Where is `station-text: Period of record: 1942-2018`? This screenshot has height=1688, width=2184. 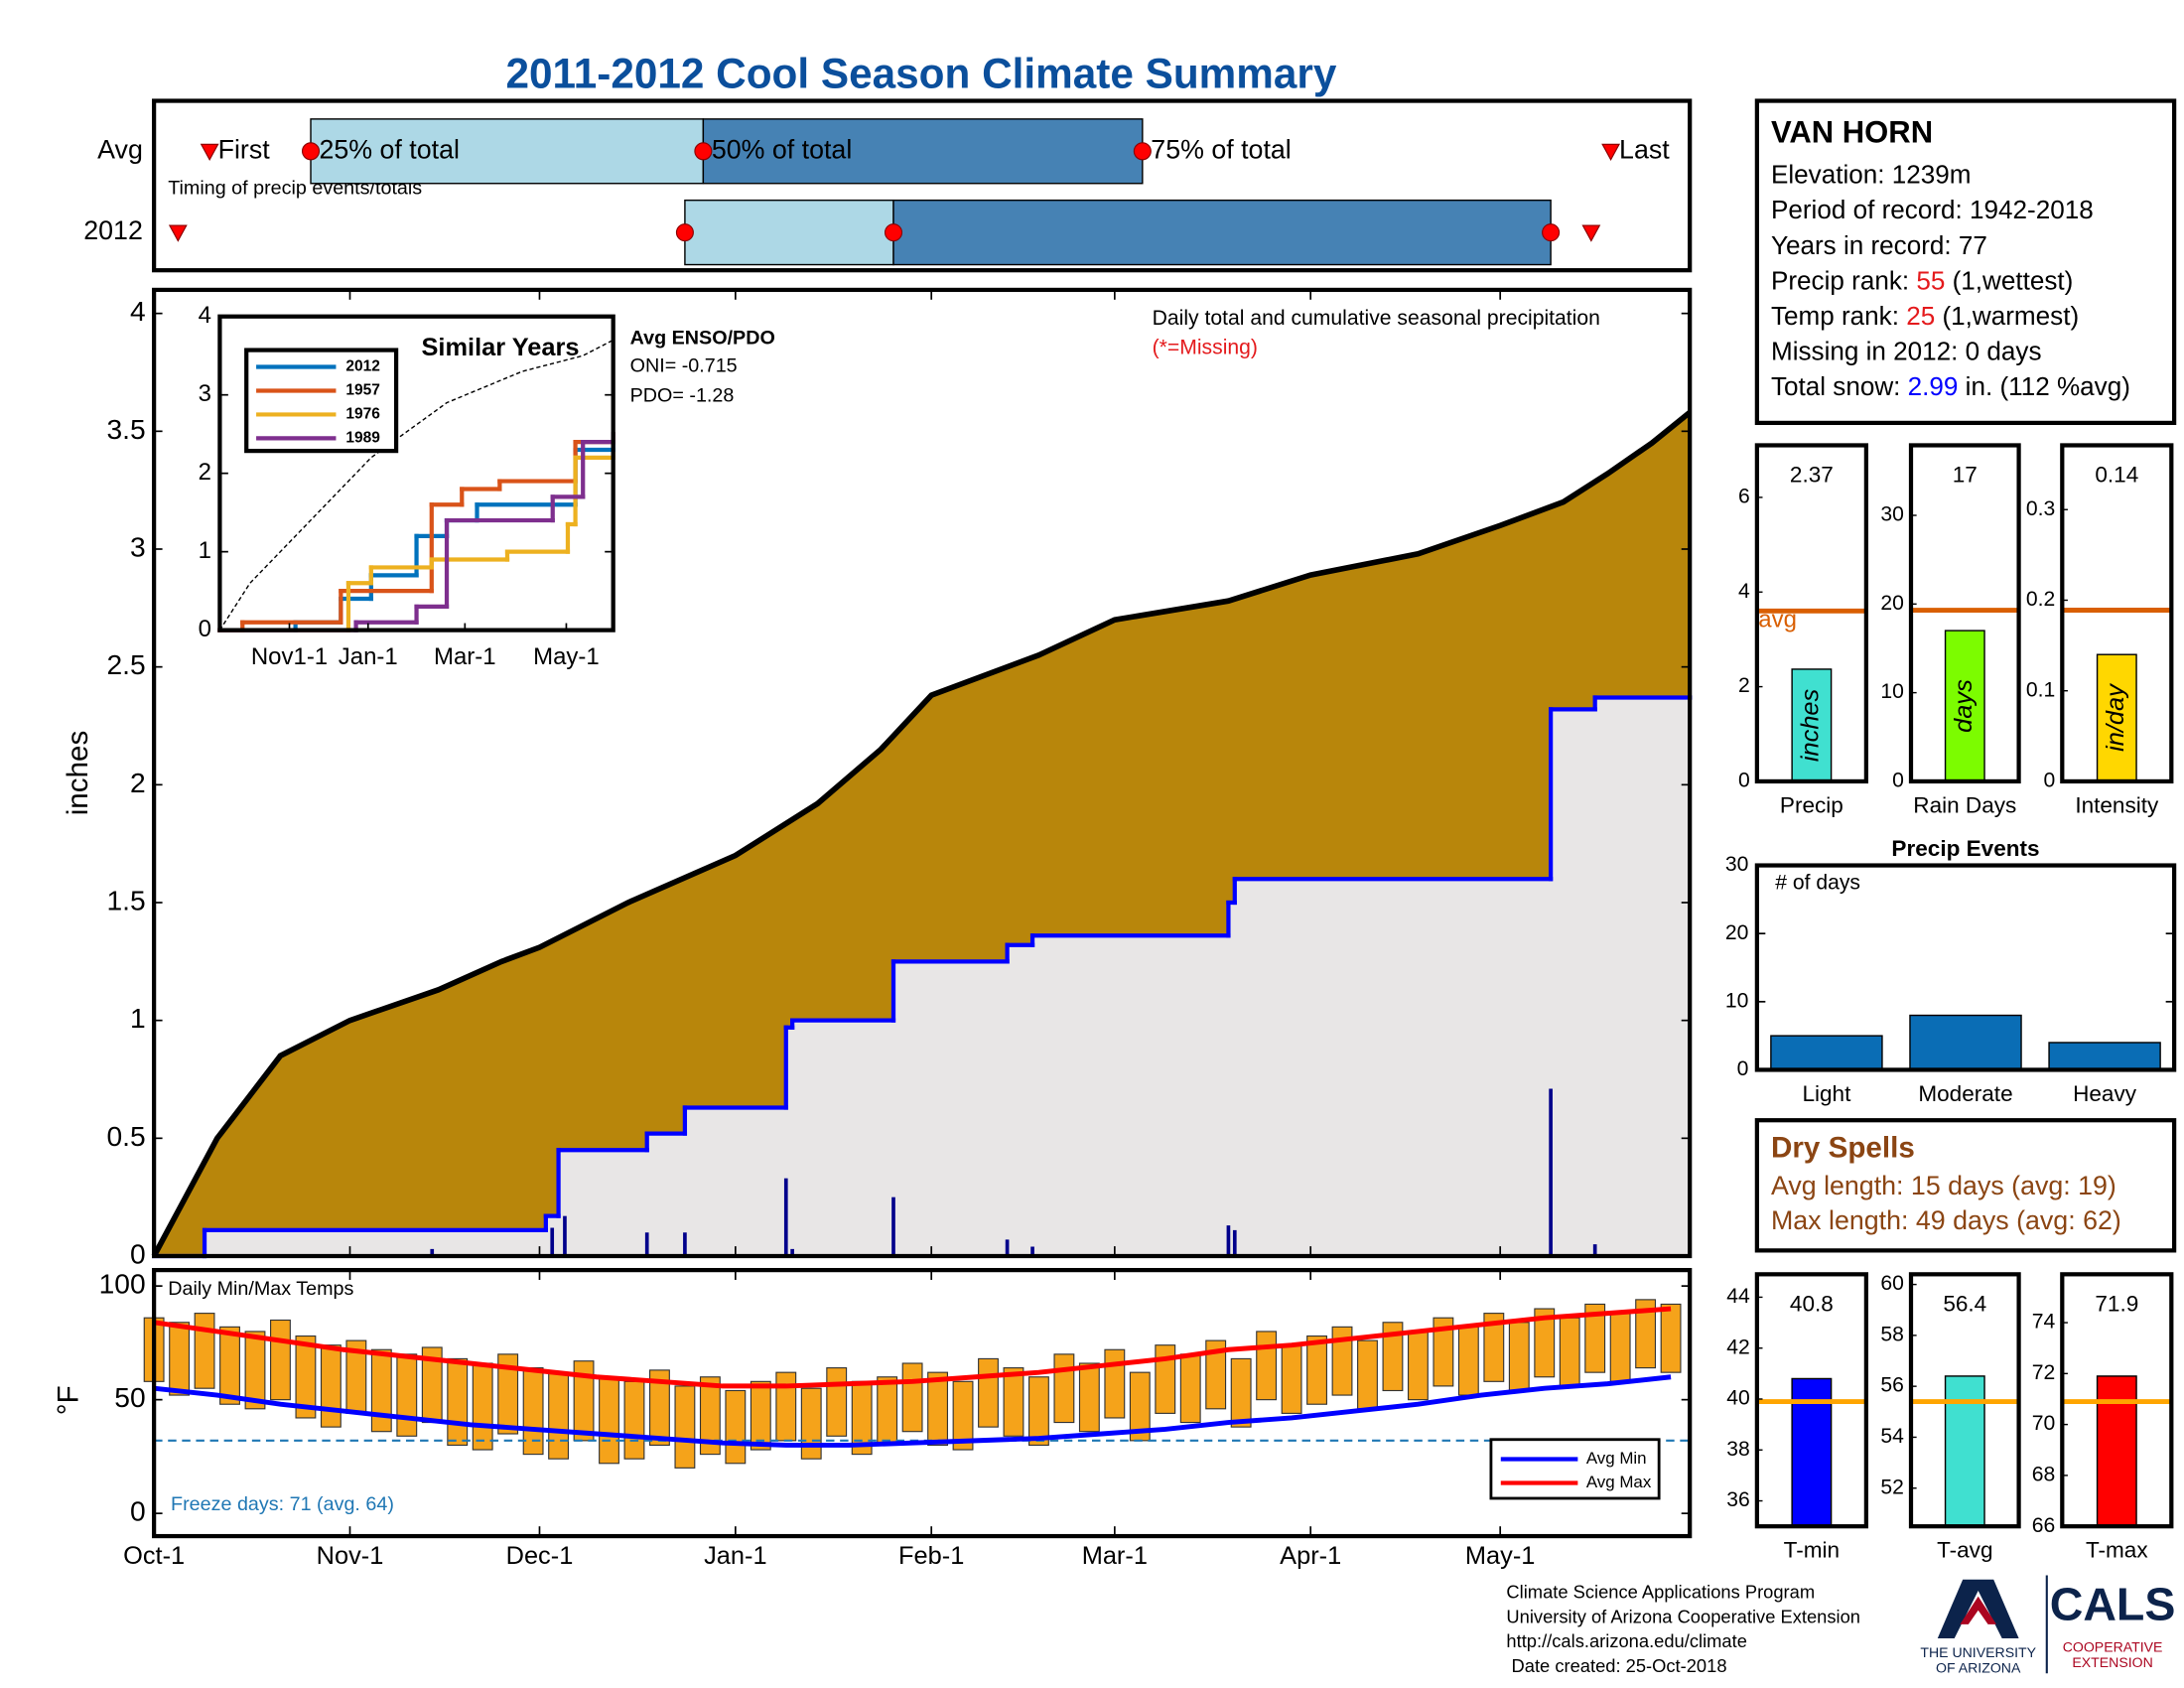 station-text: Period of record: 1942-2018 is located at coordinates (1932, 209).